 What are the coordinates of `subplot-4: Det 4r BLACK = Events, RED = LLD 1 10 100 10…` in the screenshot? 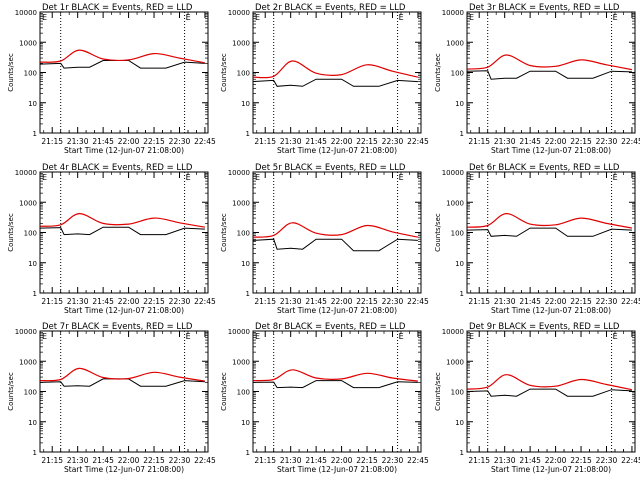 It's located at (111, 239).